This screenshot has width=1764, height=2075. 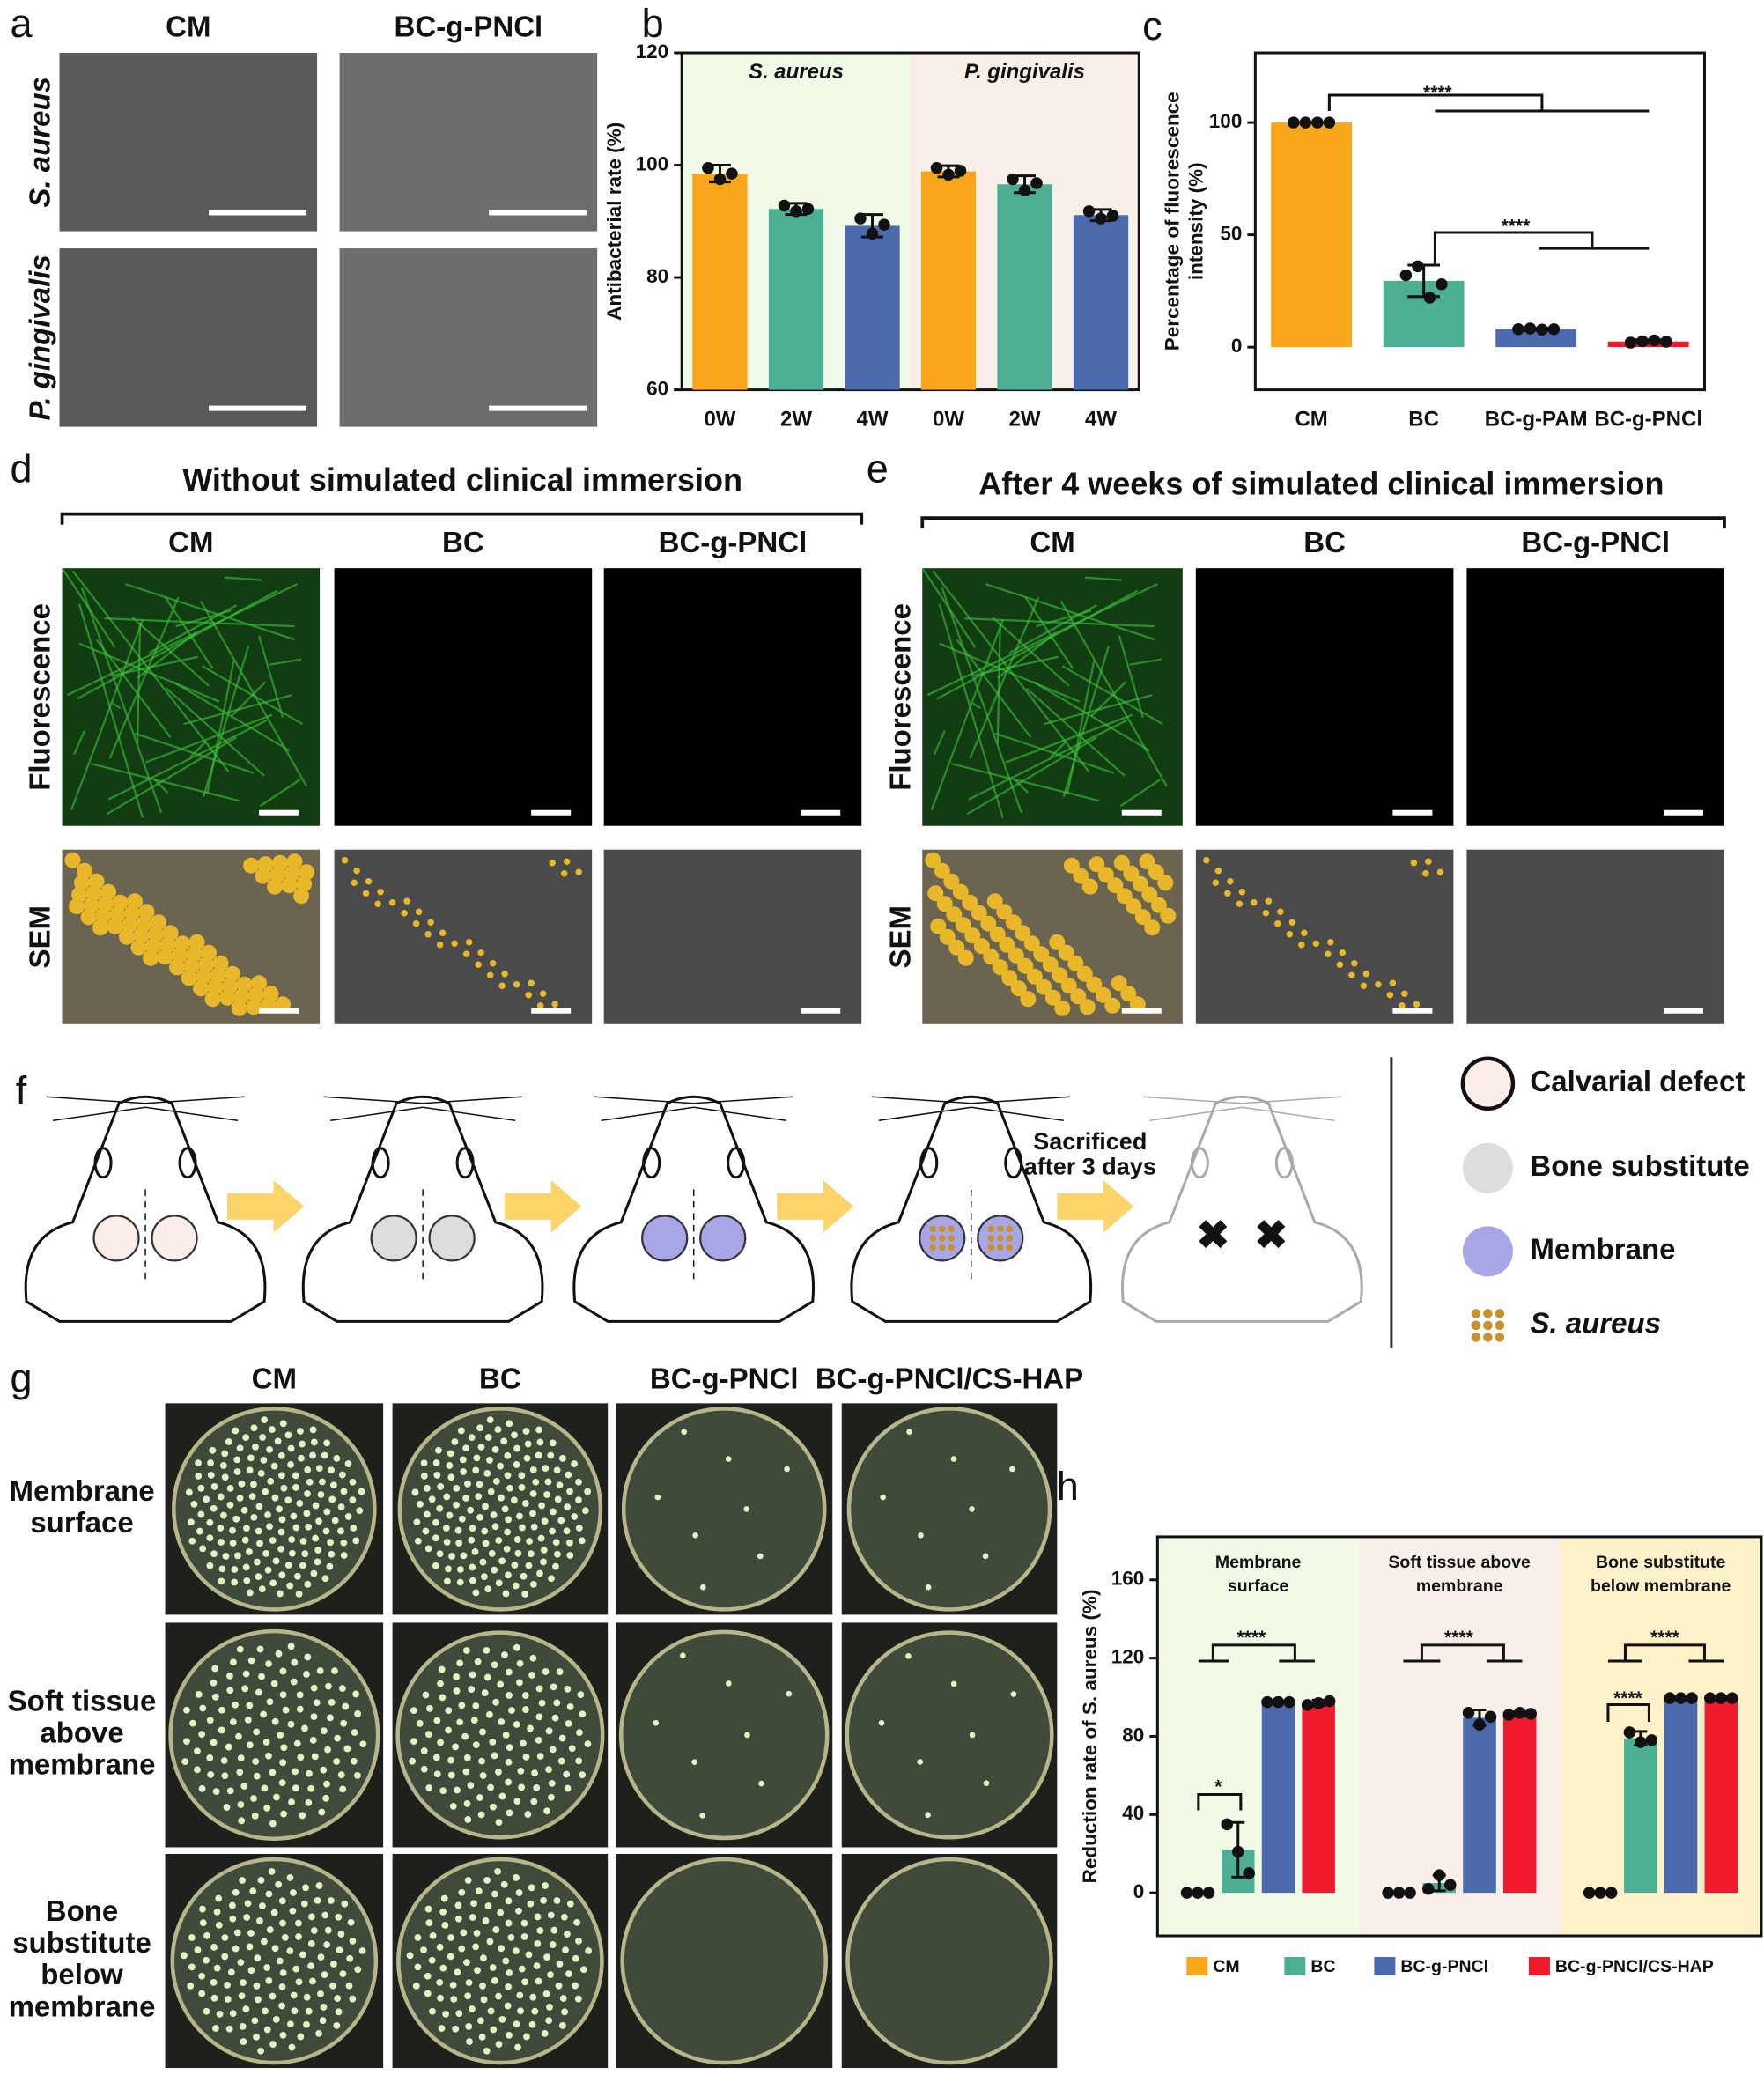 I want to click on label: Bone, so click(x=82, y=1910).